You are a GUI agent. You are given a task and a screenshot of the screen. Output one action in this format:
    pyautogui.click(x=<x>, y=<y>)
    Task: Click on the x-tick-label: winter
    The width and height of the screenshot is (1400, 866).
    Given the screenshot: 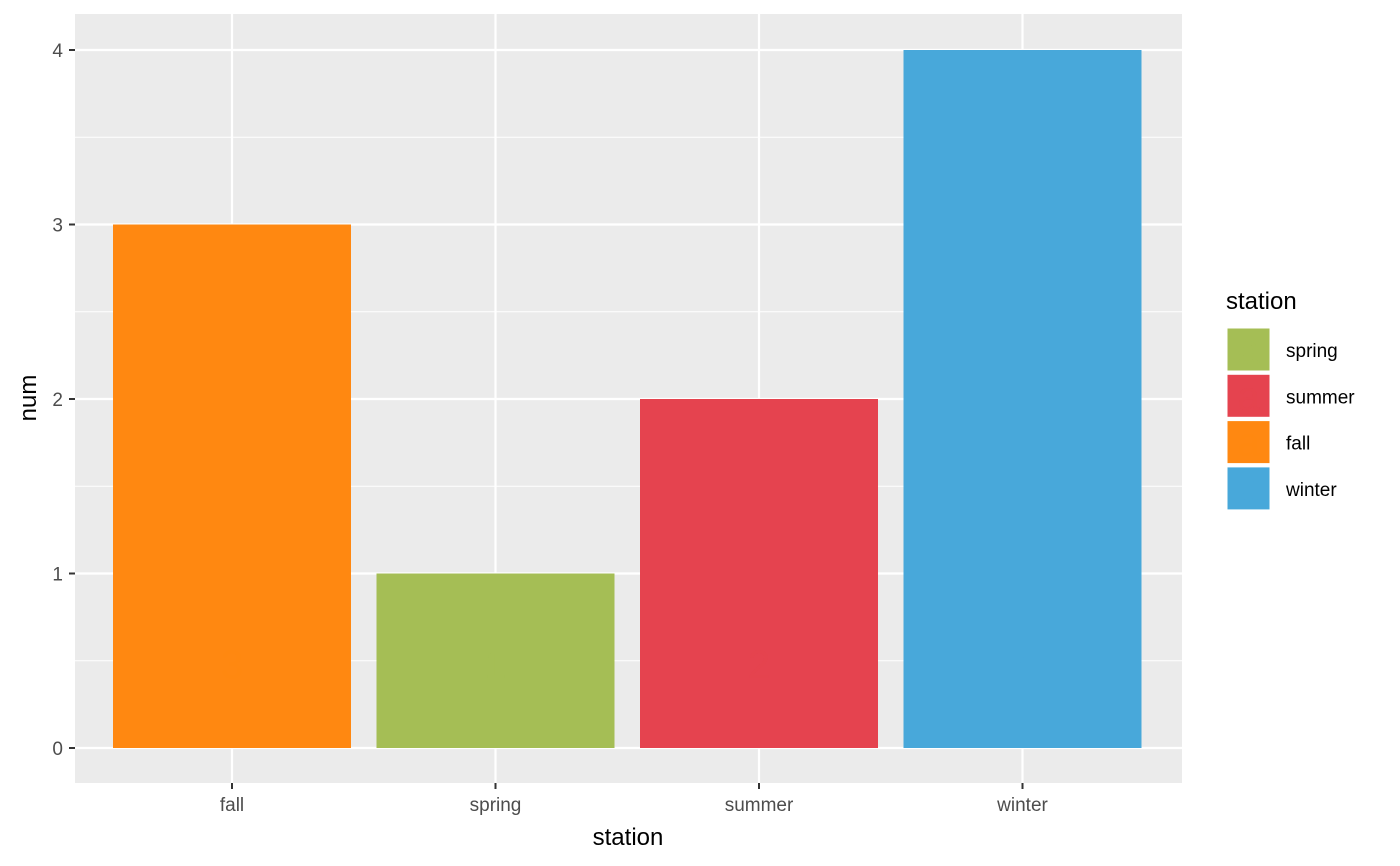 What is the action you would take?
    pyautogui.click(x=1022, y=805)
    